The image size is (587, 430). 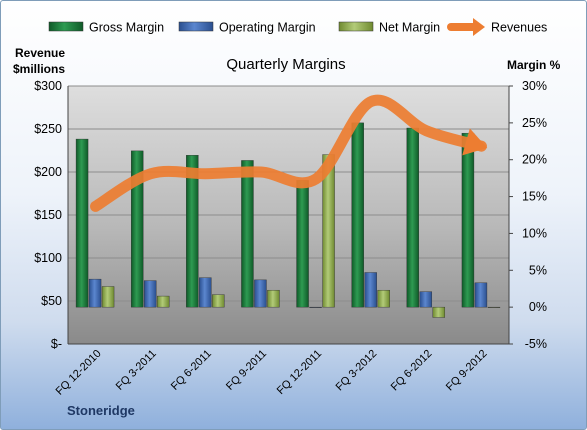 I want to click on chart-title: Quarterly Margins, so click(x=285, y=64).